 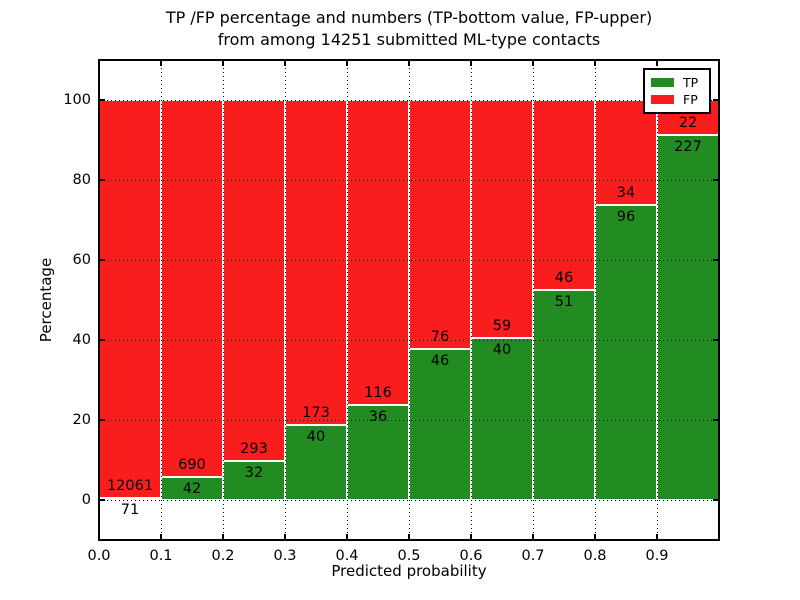 I want to click on legend: TP FP, so click(x=677, y=91).